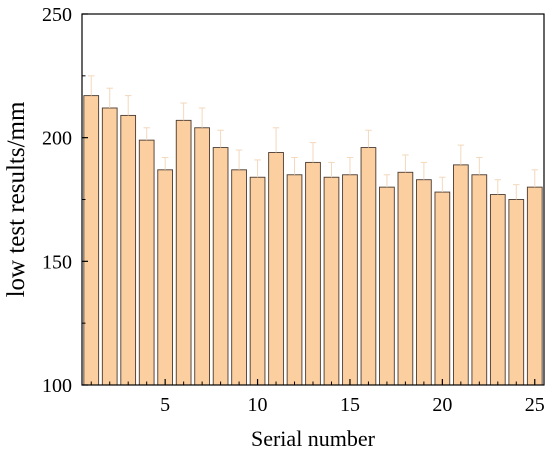 This screenshot has width=550, height=460. What do you see at coordinates (313, 438) in the screenshot?
I see `x-axis-label: Serial number` at bounding box center [313, 438].